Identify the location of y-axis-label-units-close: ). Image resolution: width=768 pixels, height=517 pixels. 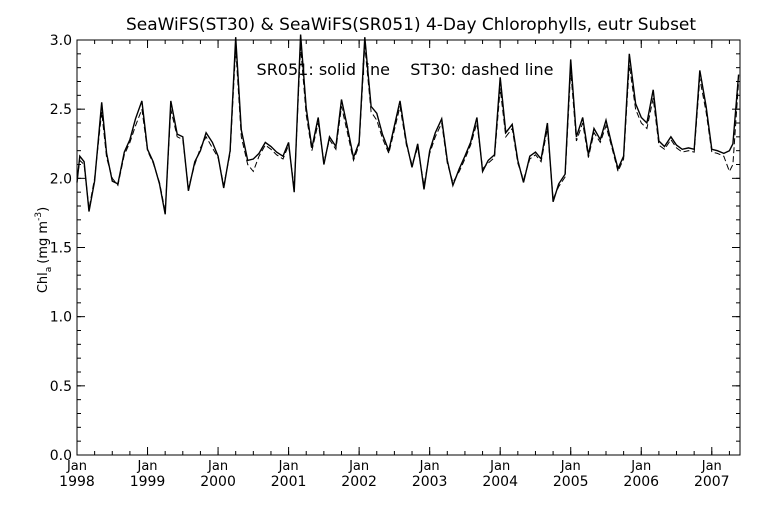
(43, 209).